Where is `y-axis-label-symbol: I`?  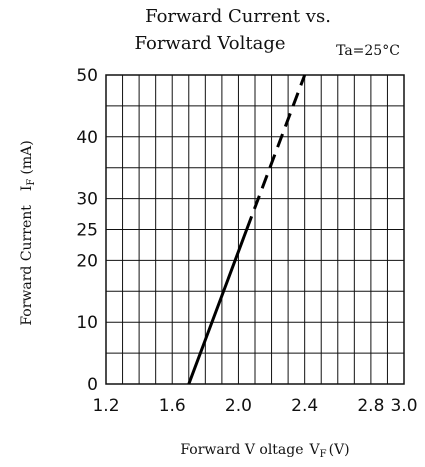
y-axis-label-symbol: I is located at coordinates (27, 189).